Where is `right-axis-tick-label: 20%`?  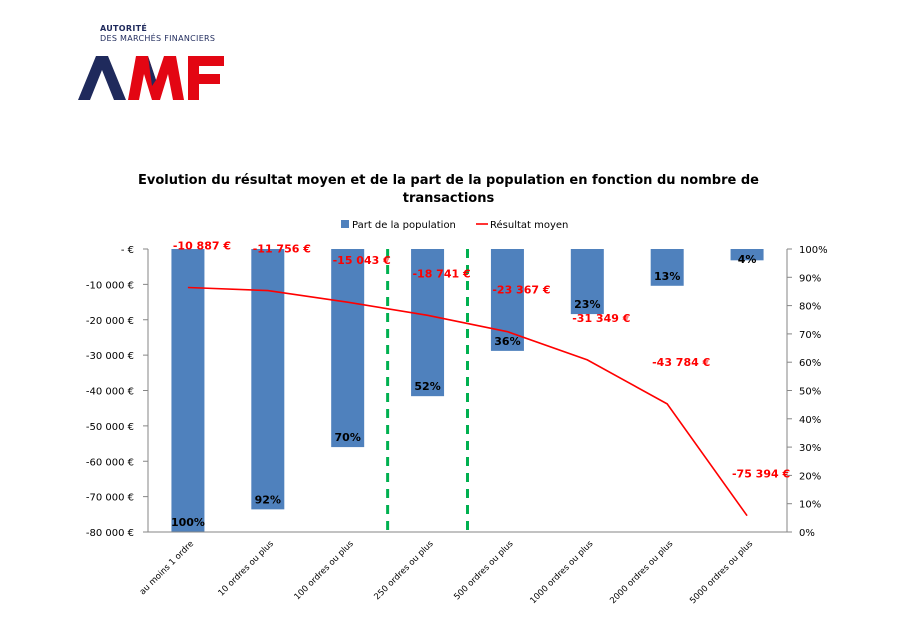
right-axis-tick-label: 20% is located at coordinates (810, 476).